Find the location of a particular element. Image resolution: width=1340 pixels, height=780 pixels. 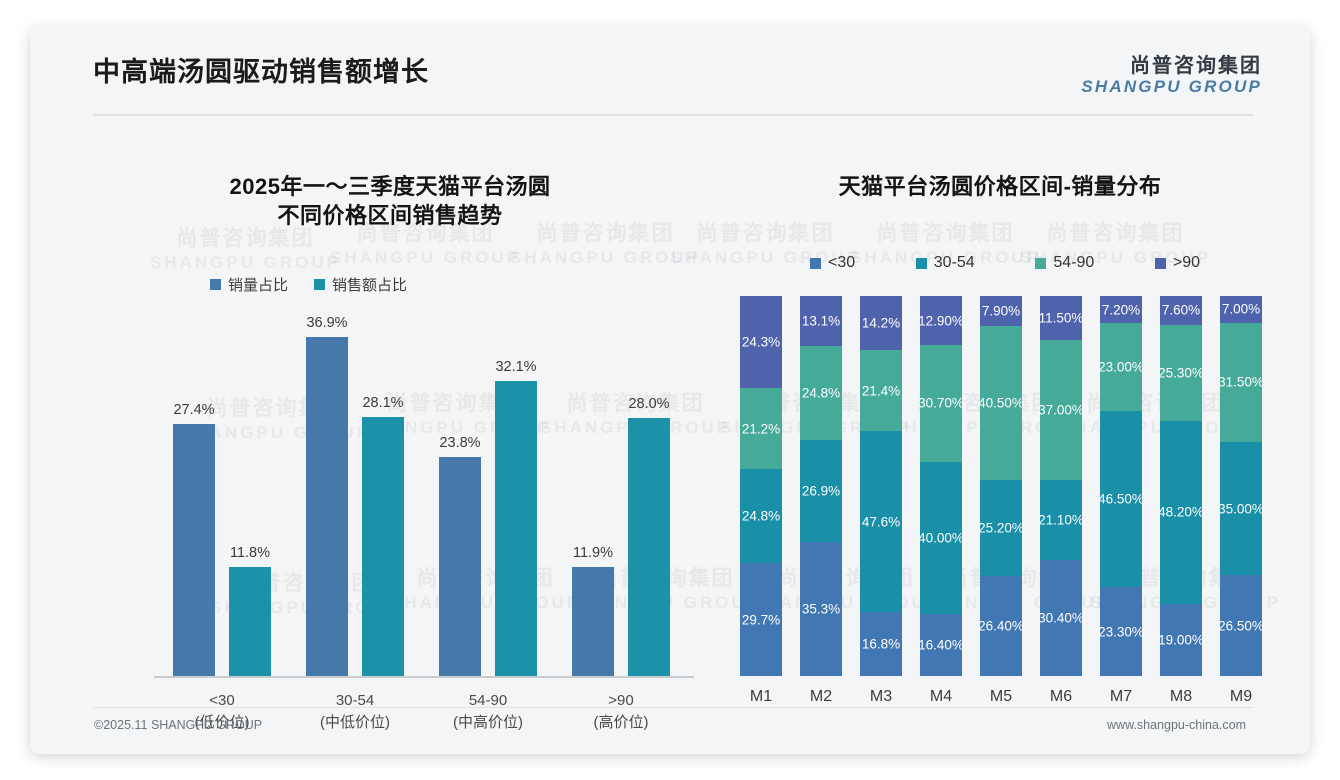

bar-value-label: 27.4% is located at coordinates (194, 409).